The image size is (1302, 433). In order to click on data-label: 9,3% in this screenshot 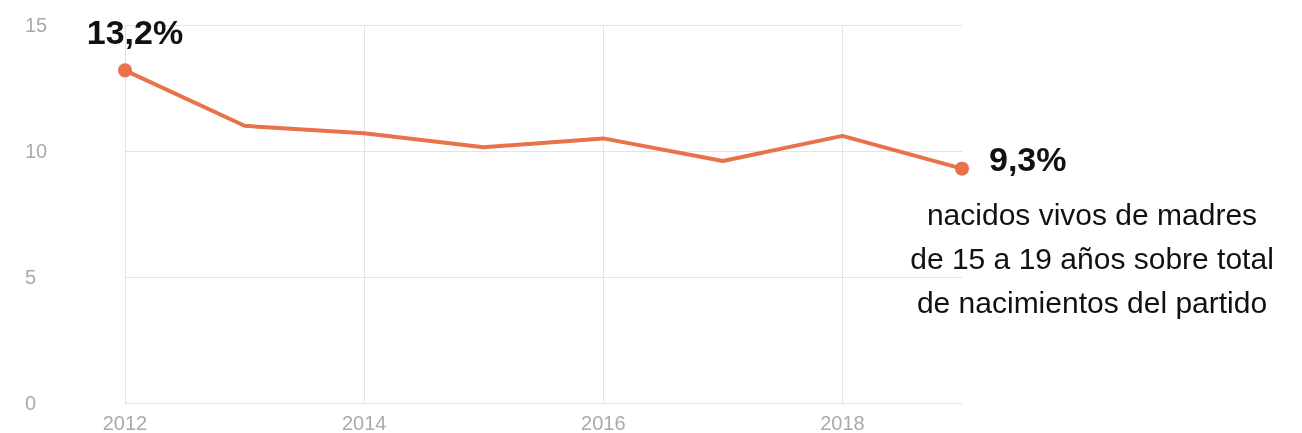, I will do `click(1028, 158)`.